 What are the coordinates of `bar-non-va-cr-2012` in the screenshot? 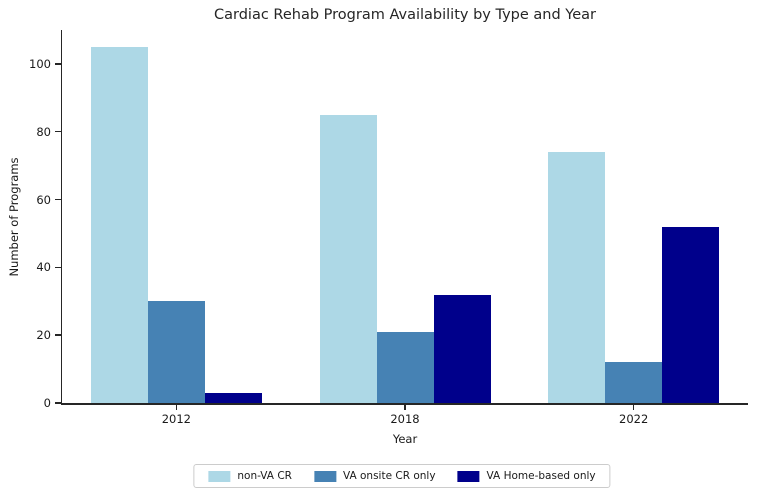 It's located at (119, 224).